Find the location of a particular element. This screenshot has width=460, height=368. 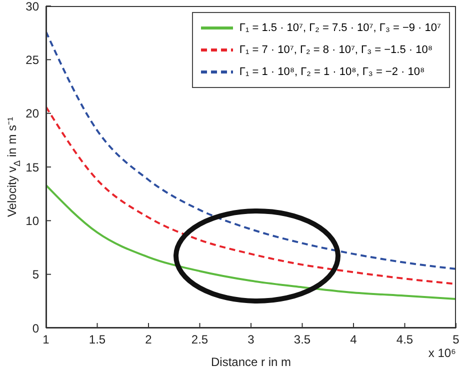

x-tick-label: 5 is located at coordinates (456, 339).